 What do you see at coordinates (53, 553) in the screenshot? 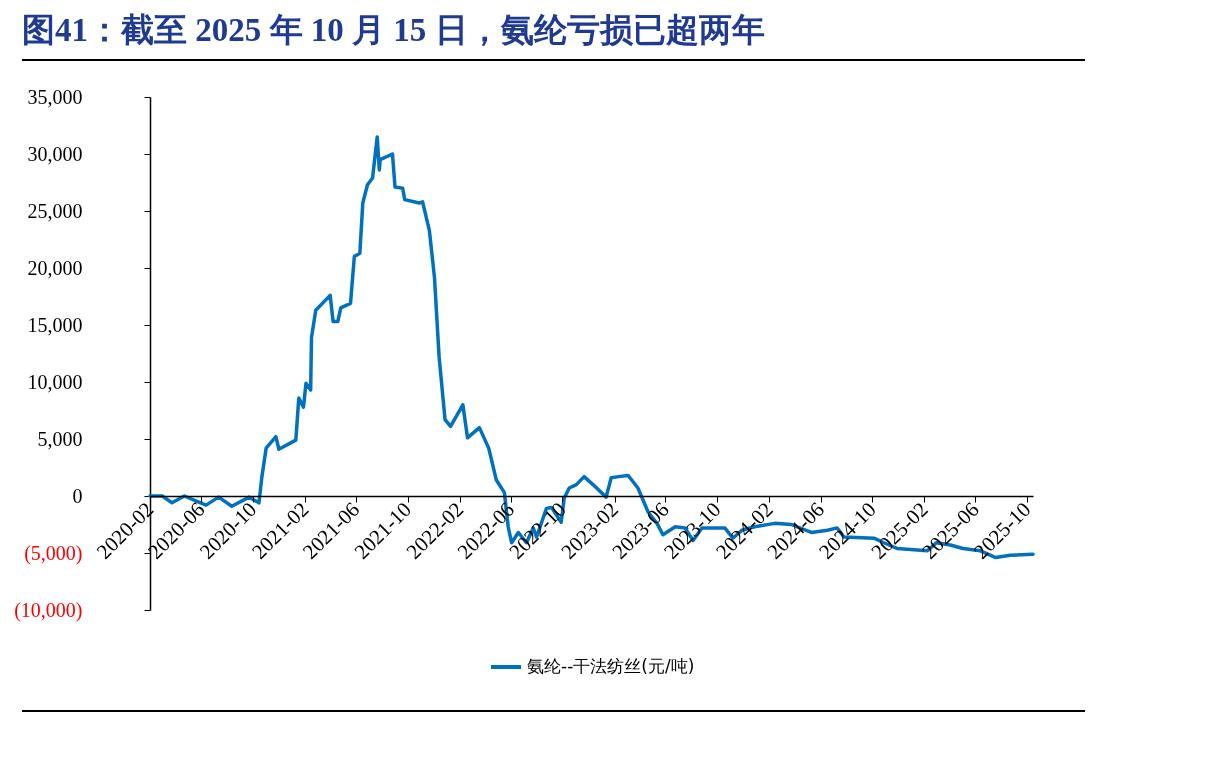
I see `y-tick-label: (5,000)` at bounding box center [53, 553].